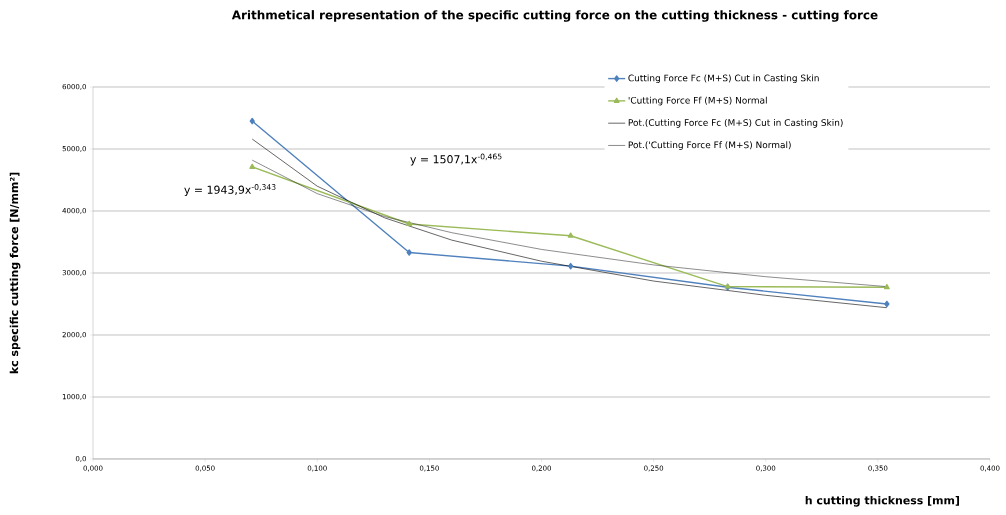 The height and width of the screenshot is (515, 1006). What do you see at coordinates (709, 145) in the screenshot?
I see `legend-label: Pot.('Cutting Force Ff (M+S) Normal)` at bounding box center [709, 145].